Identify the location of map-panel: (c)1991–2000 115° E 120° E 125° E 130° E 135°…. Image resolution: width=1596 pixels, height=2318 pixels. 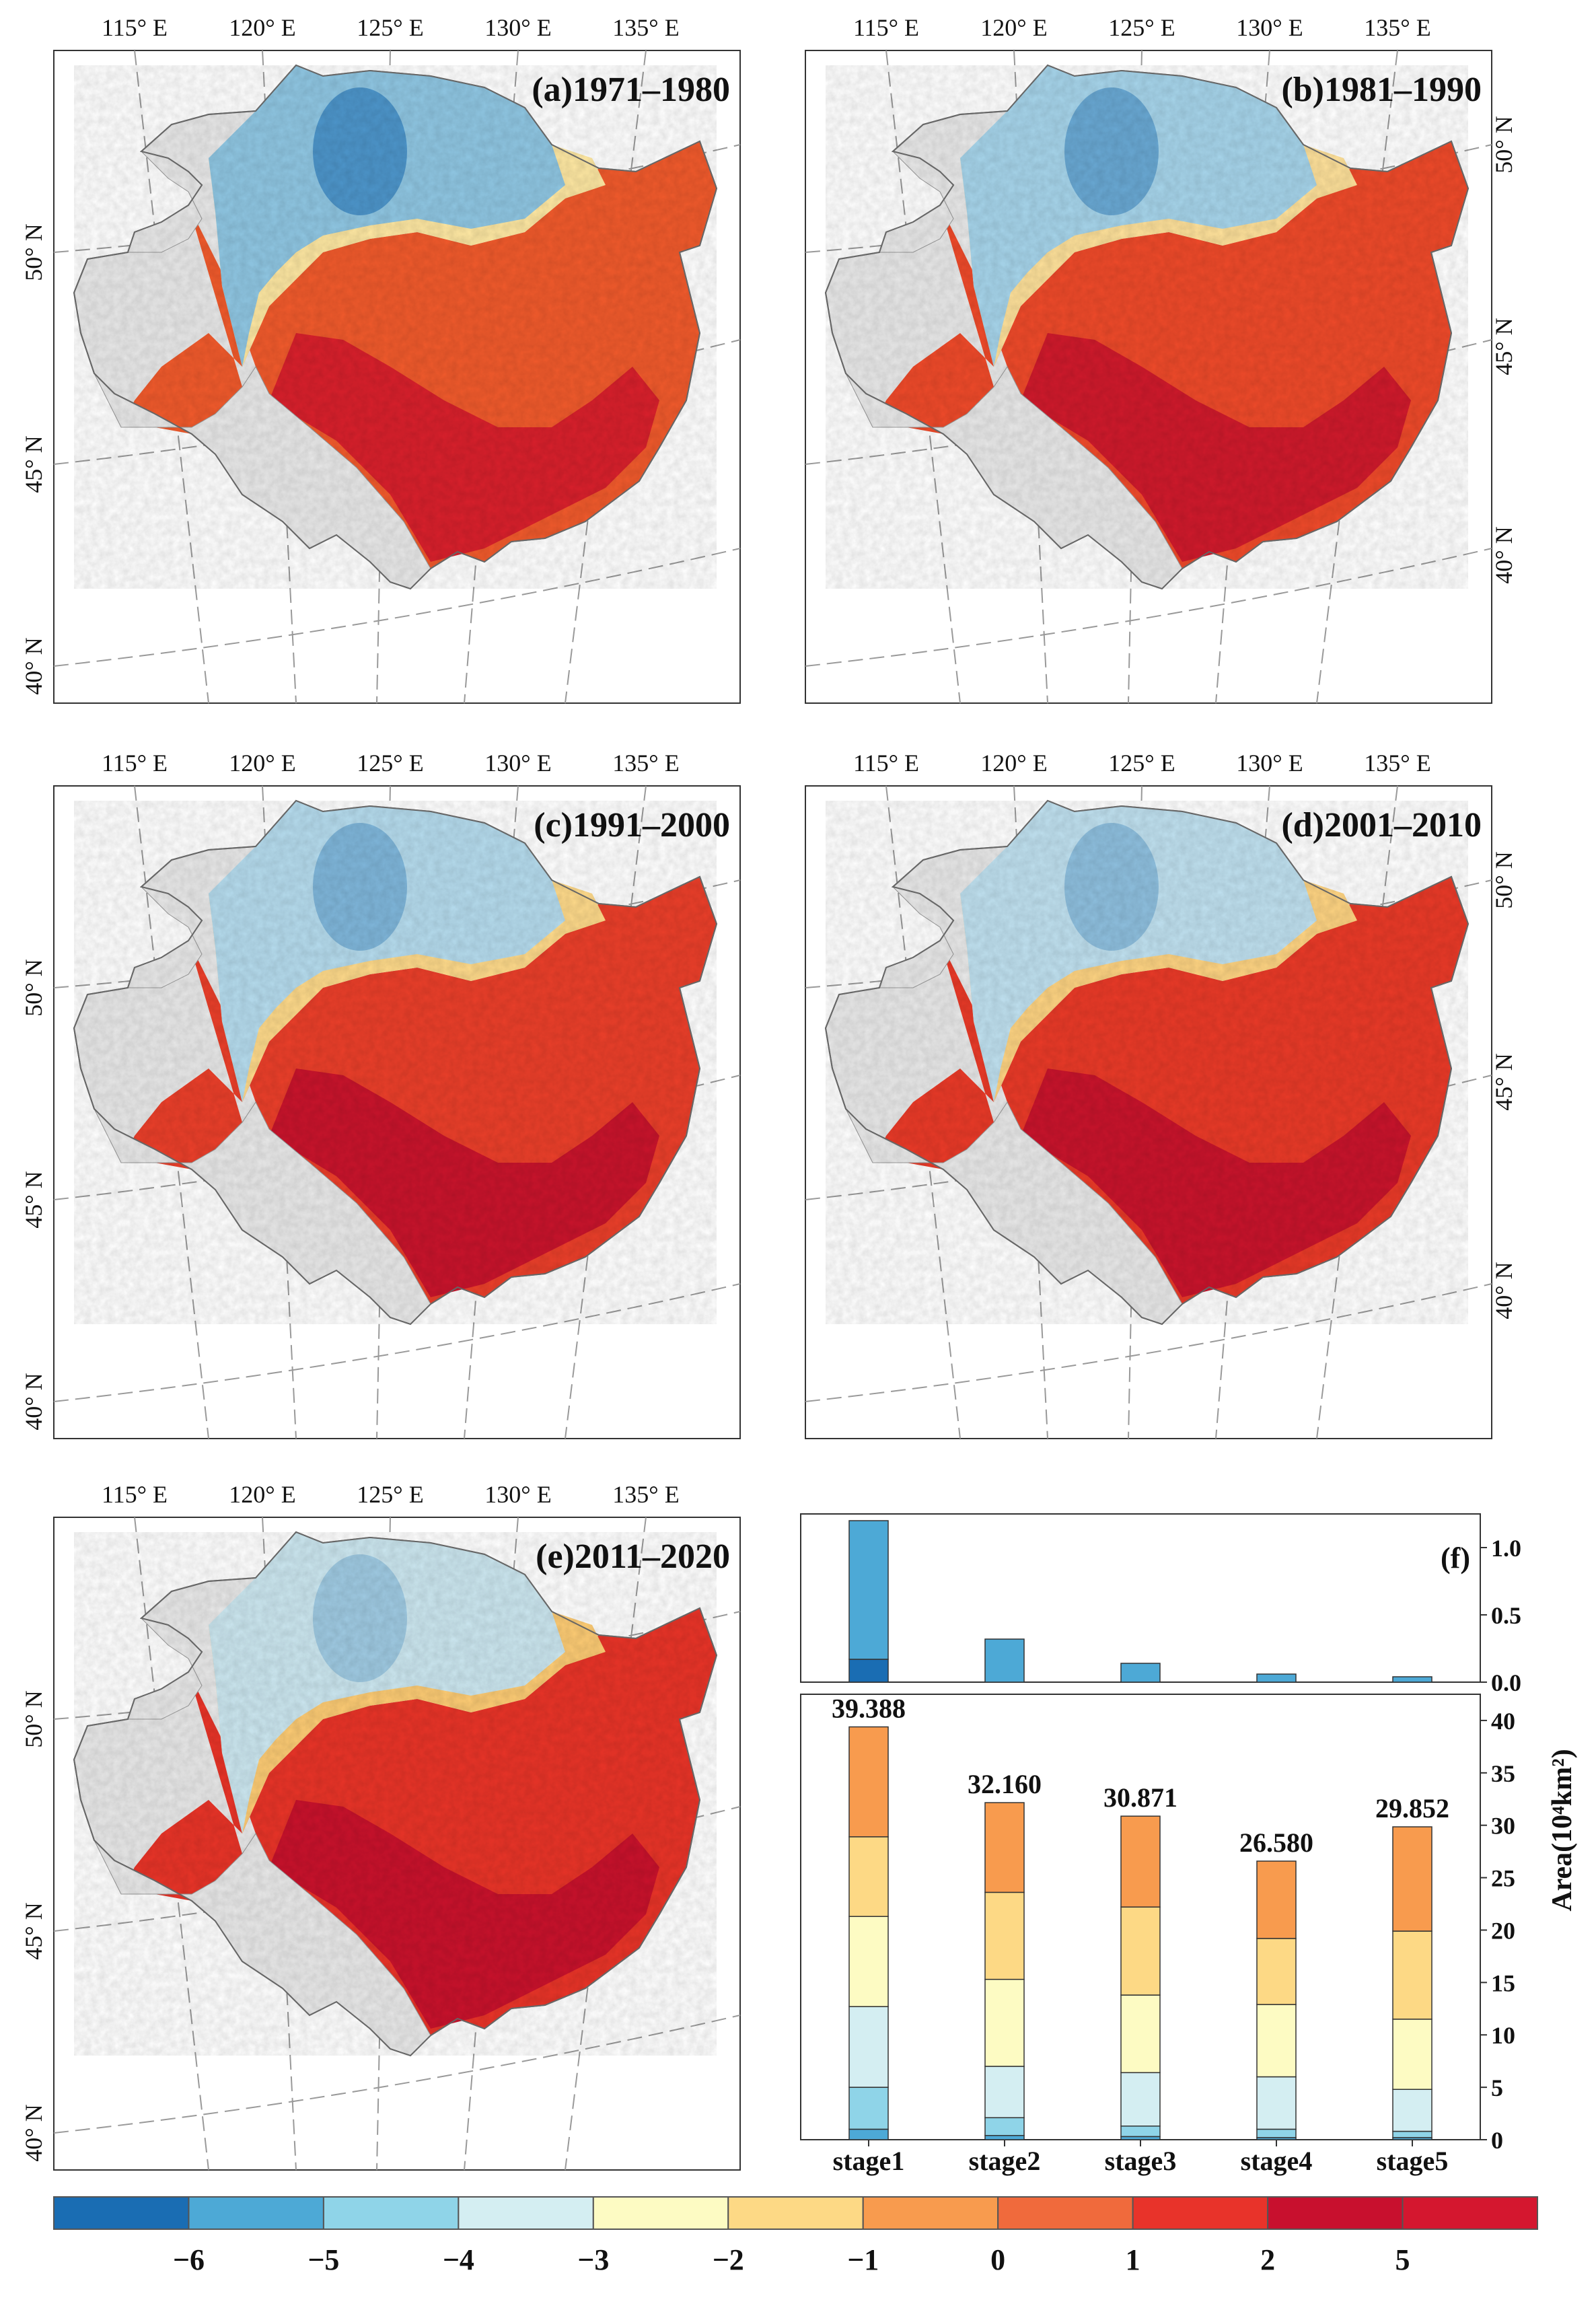
(380, 1094).